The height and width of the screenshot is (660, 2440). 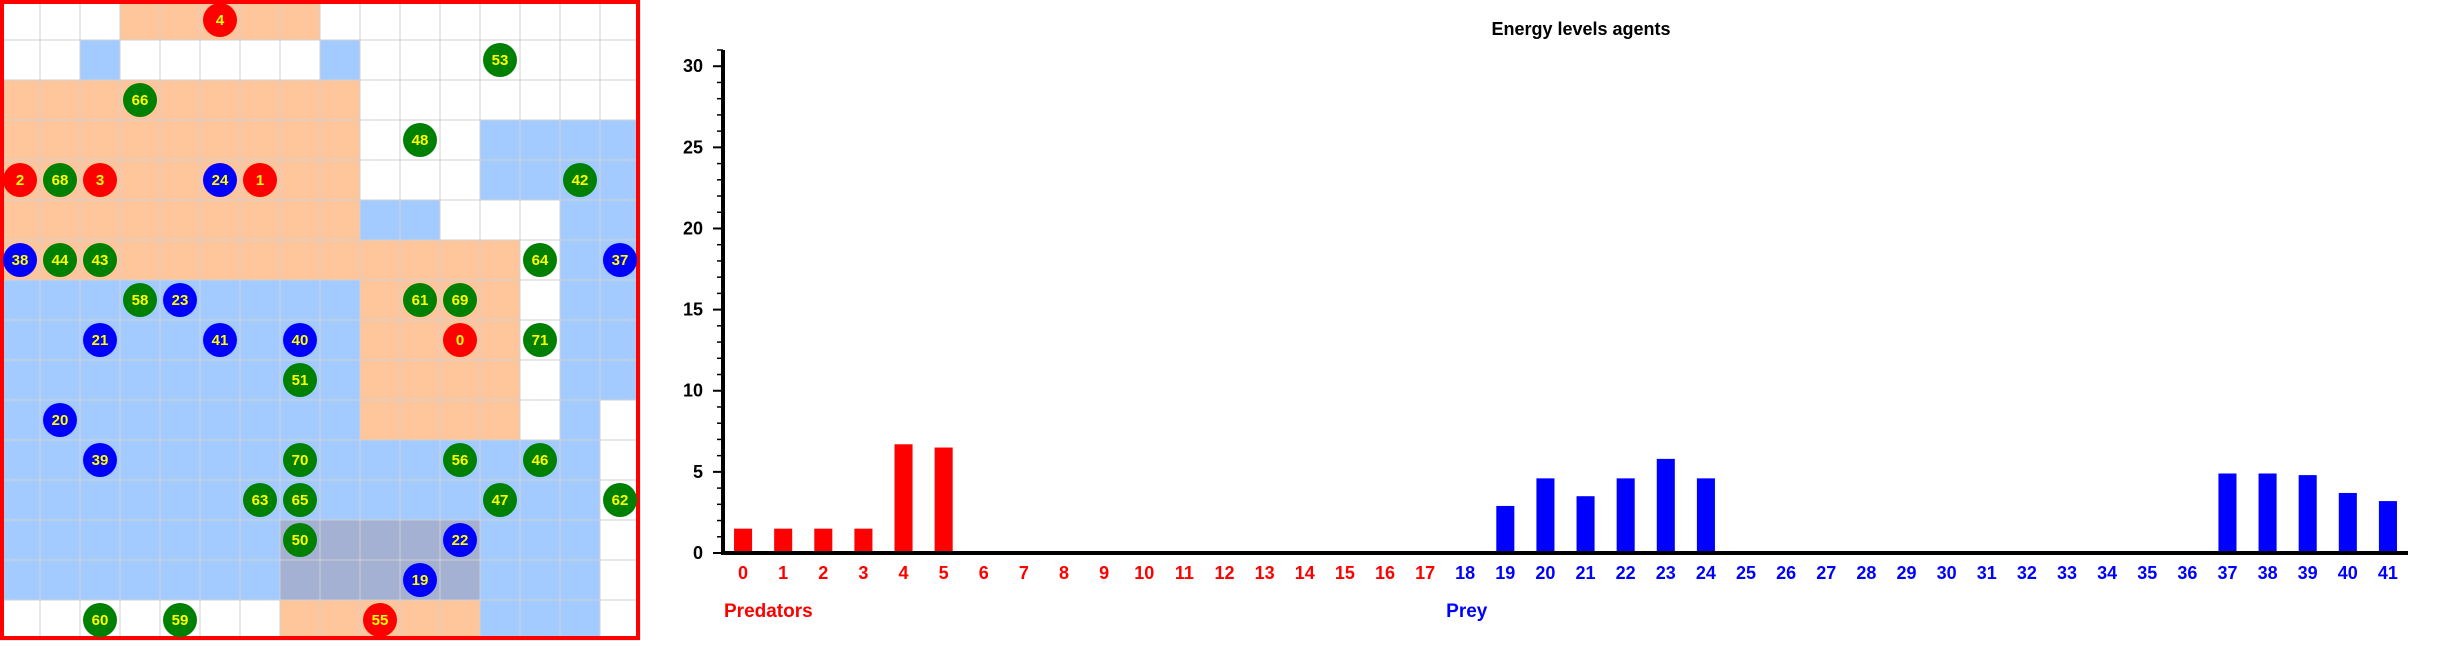 I want to click on x-tick-label: 3, so click(x=863, y=573).